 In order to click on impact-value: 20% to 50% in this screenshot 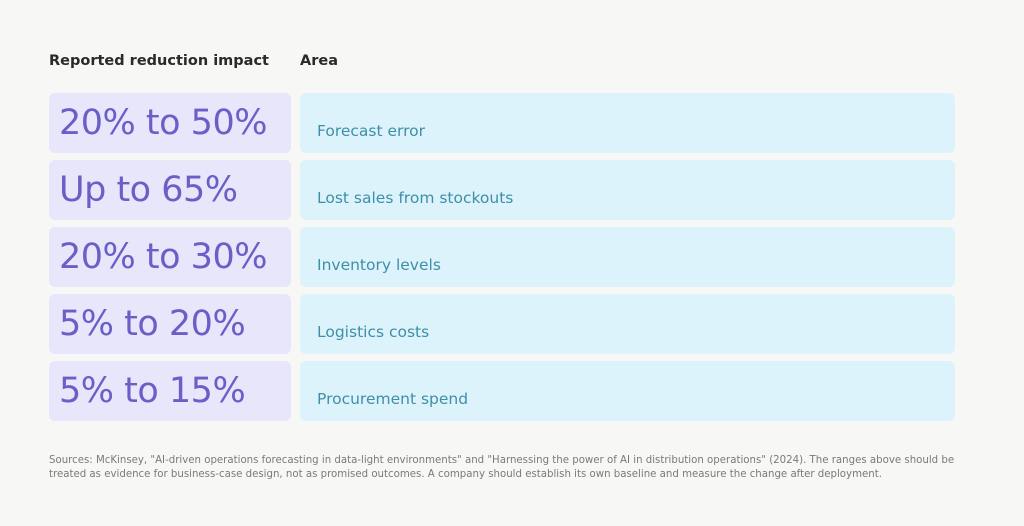, I will do `click(163, 122)`.